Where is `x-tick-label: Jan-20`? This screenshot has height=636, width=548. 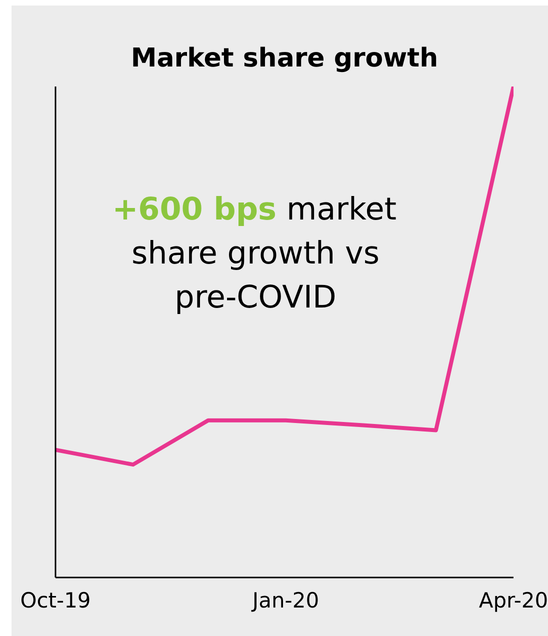
x-tick-label: Jan-20 is located at coordinates (285, 600).